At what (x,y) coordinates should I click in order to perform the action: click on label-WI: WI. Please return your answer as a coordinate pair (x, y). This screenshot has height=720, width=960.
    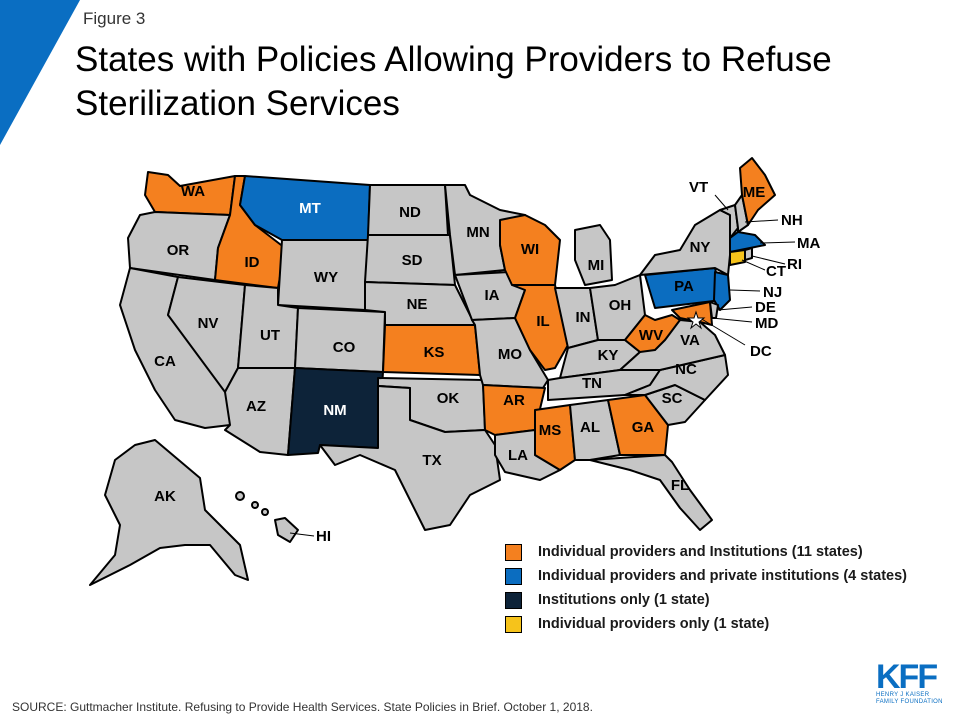
    Looking at the image, I should click on (530, 249).